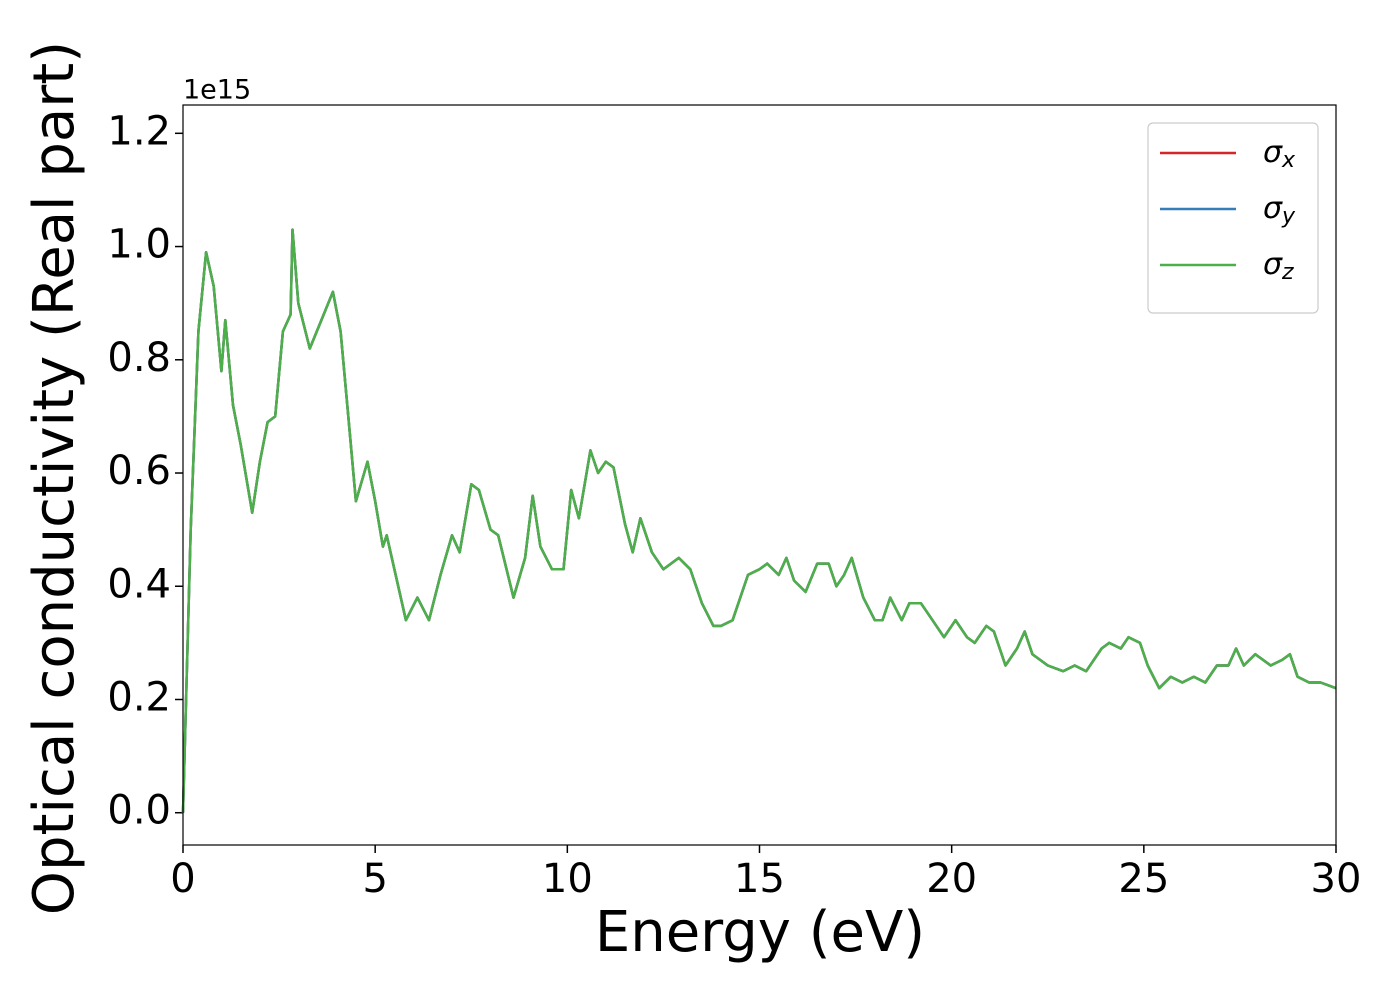 Image resolution: width=1400 pixels, height=1000 pixels. Describe the element at coordinates (1279, 154) in the screenshot. I see `legend-label: σx` at that location.